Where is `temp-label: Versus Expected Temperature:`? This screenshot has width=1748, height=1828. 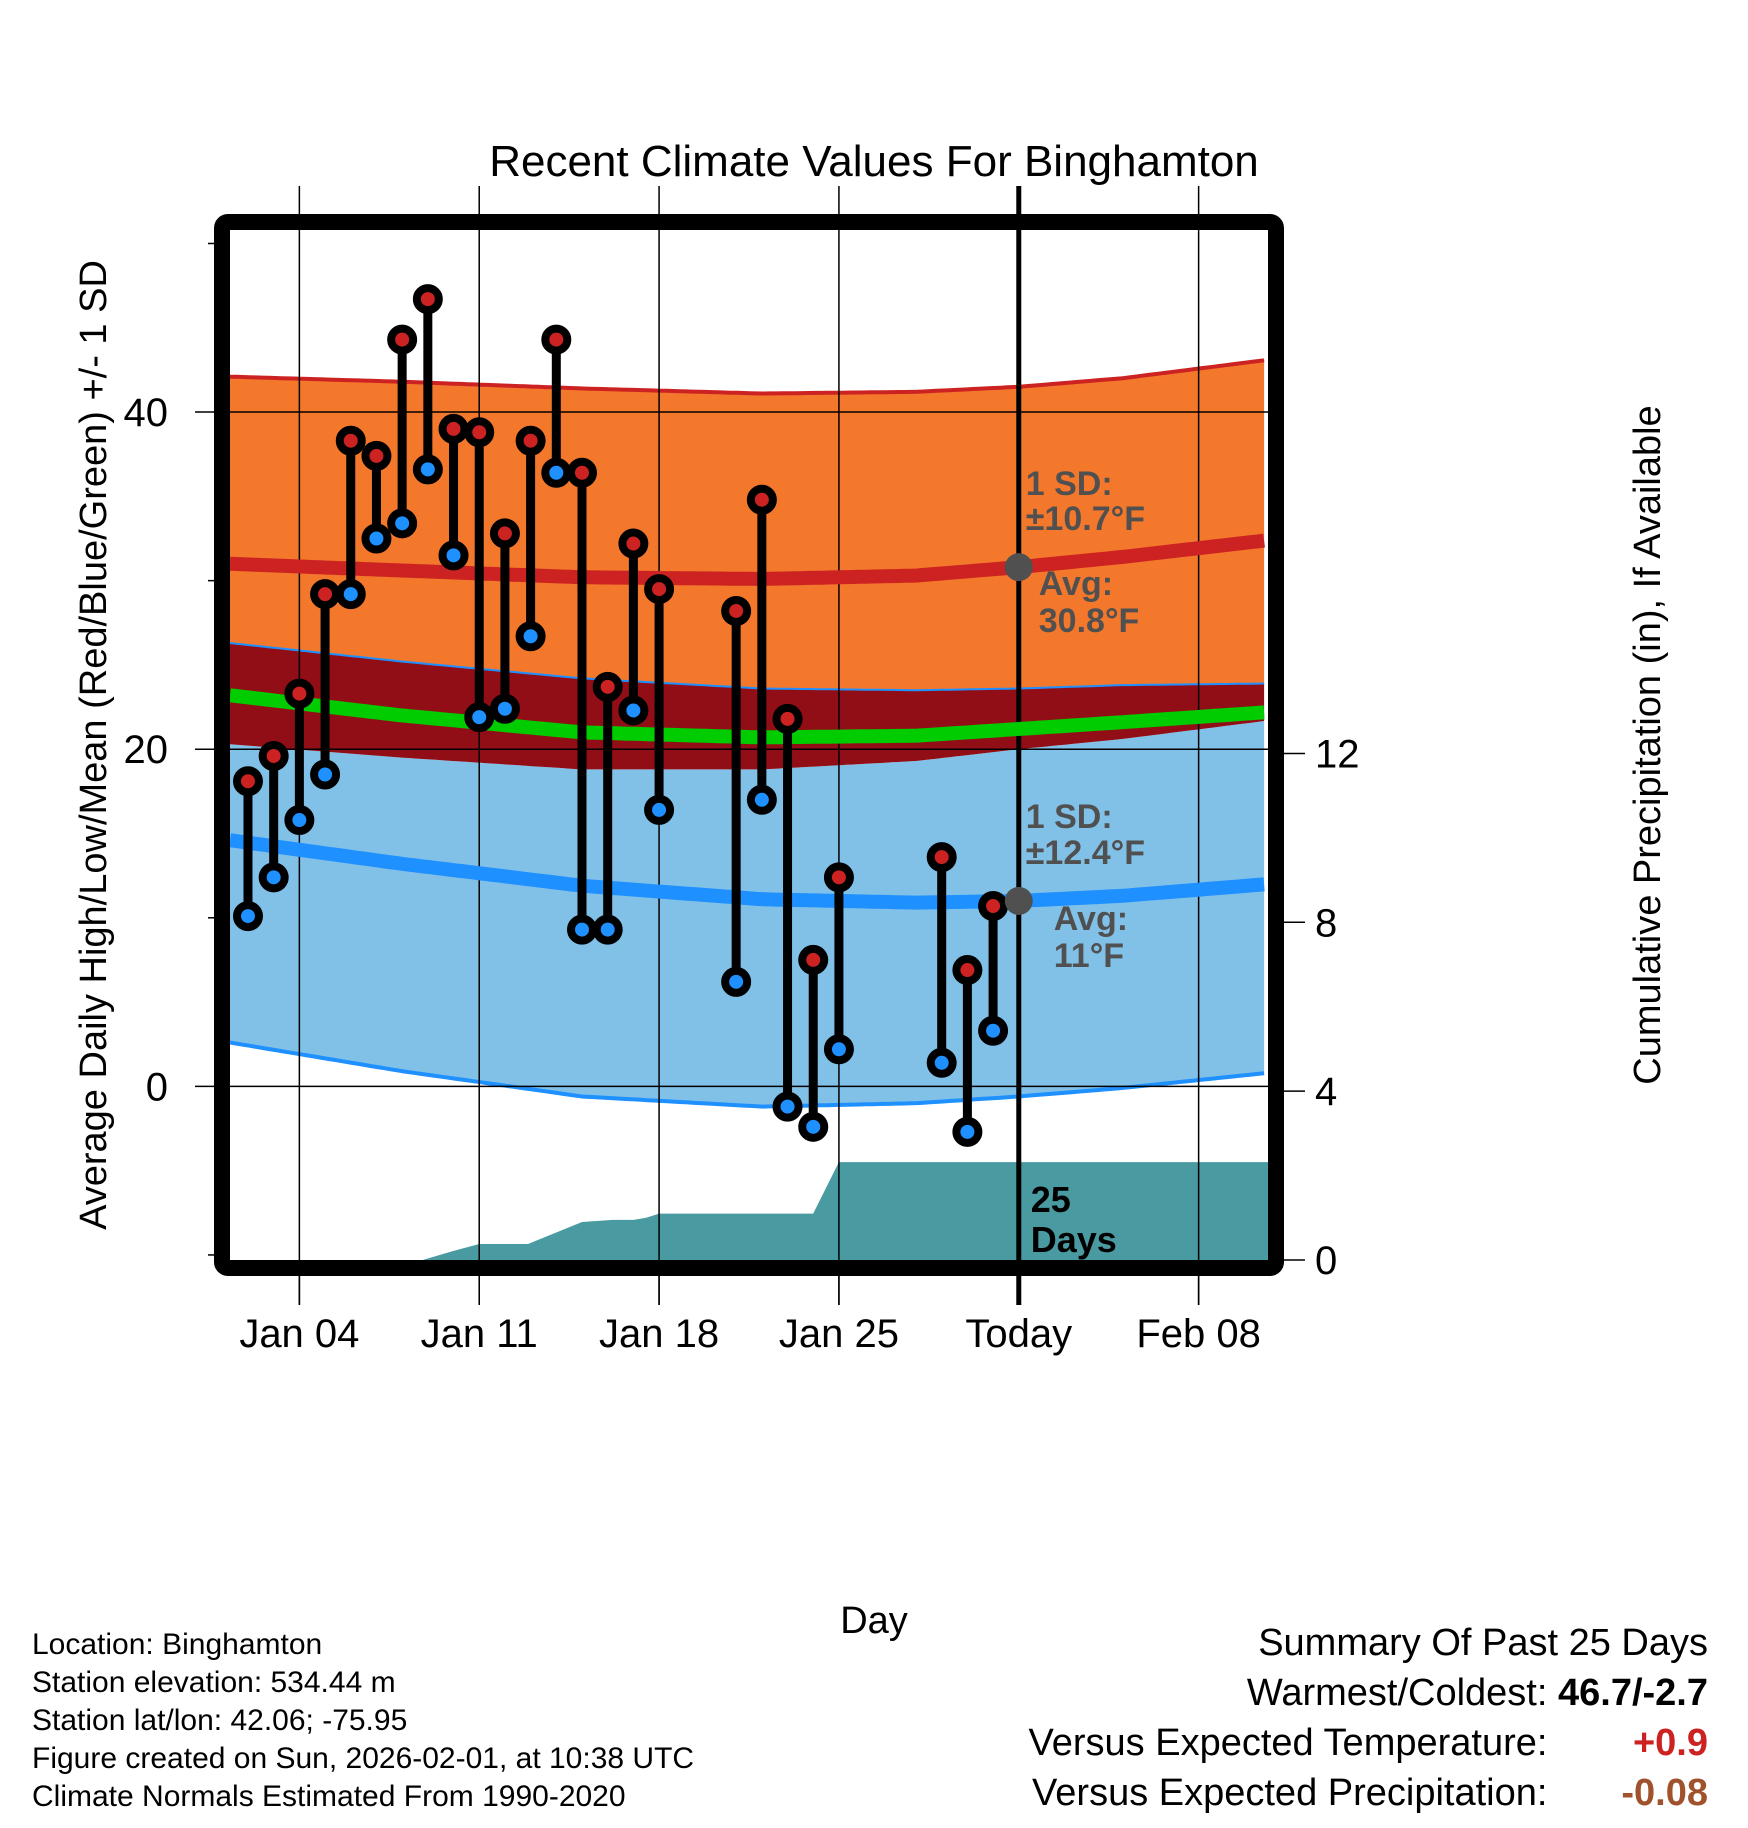 temp-label: Versus Expected Temperature: is located at coordinates (1288, 1743).